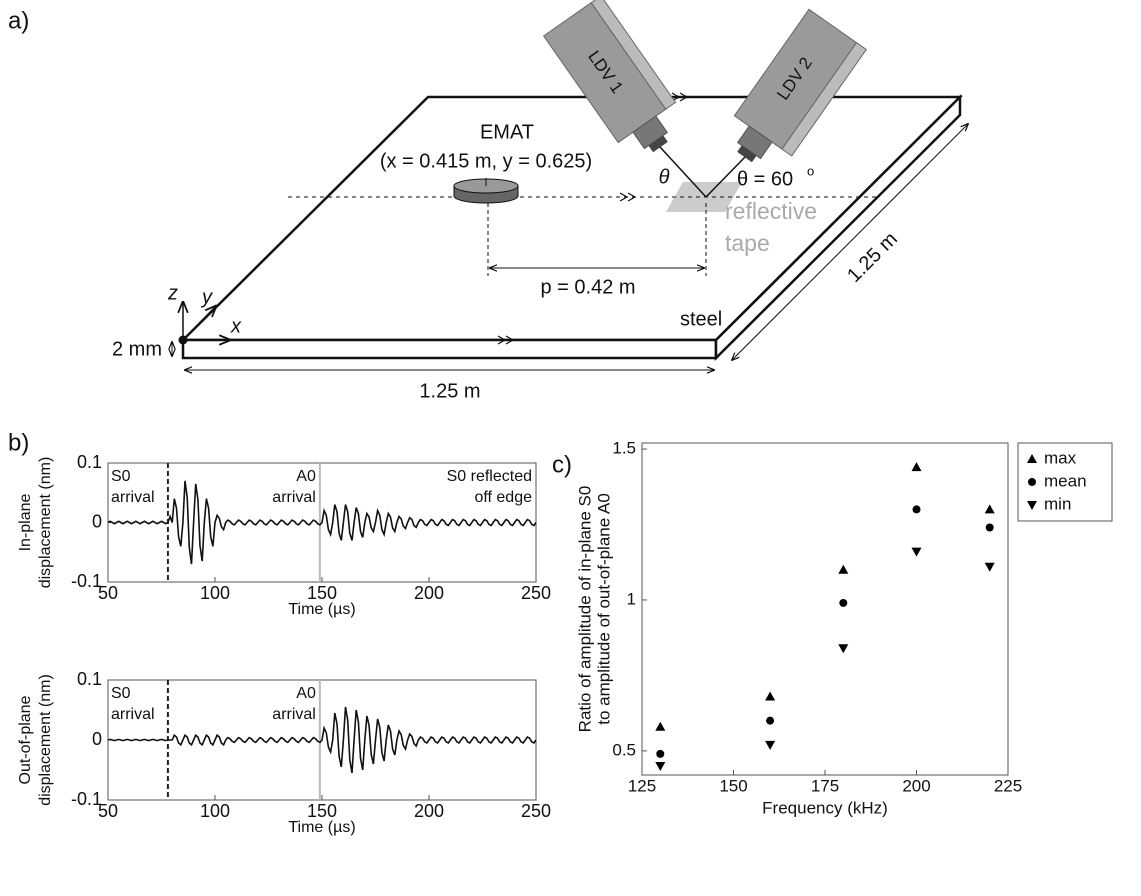 Image resolution: width=1141 pixels, height=896 pixels. I want to click on annotation: S0 reflected, so click(489, 476).